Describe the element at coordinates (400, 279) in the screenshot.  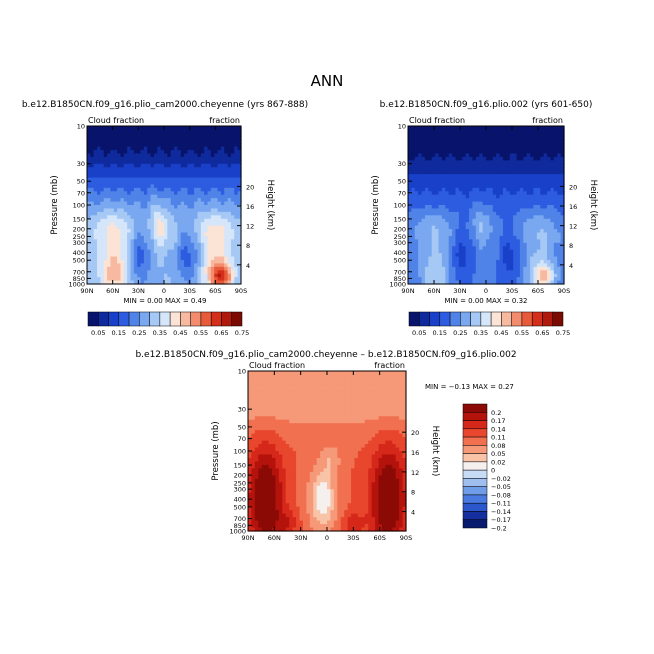
I see `y-tick-label: 850` at that location.